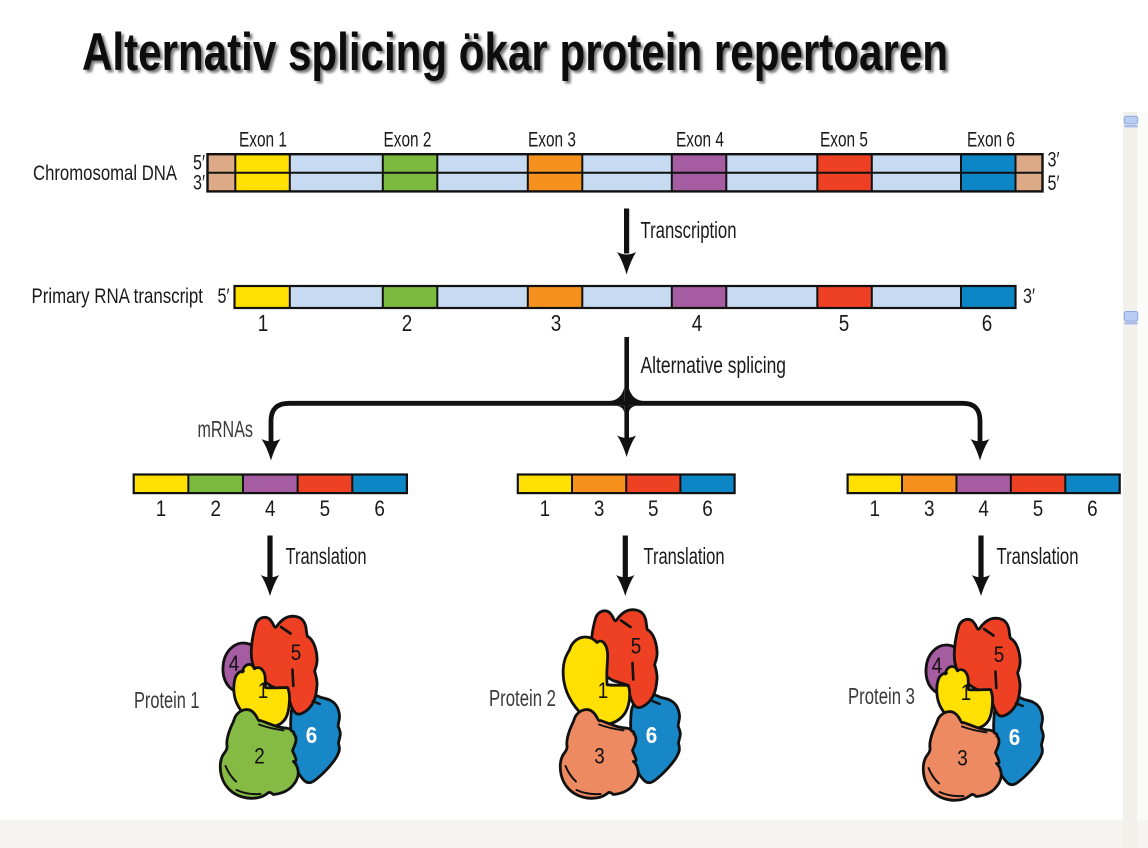 Image resolution: width=1148 pixels, height=848 pixels. What do you see at coordinates (991, 140) in the screenshot?
I see `svg-text: Exon 6` at bounding box center [991, 140].